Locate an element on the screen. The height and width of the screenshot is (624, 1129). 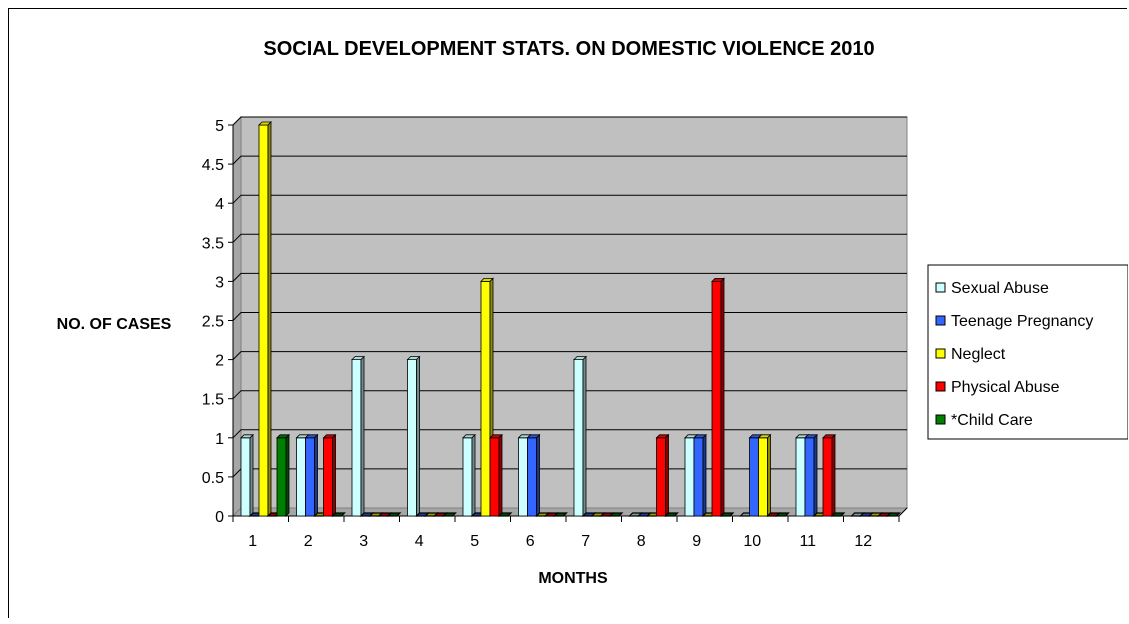
x-tick-label: 10 is located at coordinates (752, 541).